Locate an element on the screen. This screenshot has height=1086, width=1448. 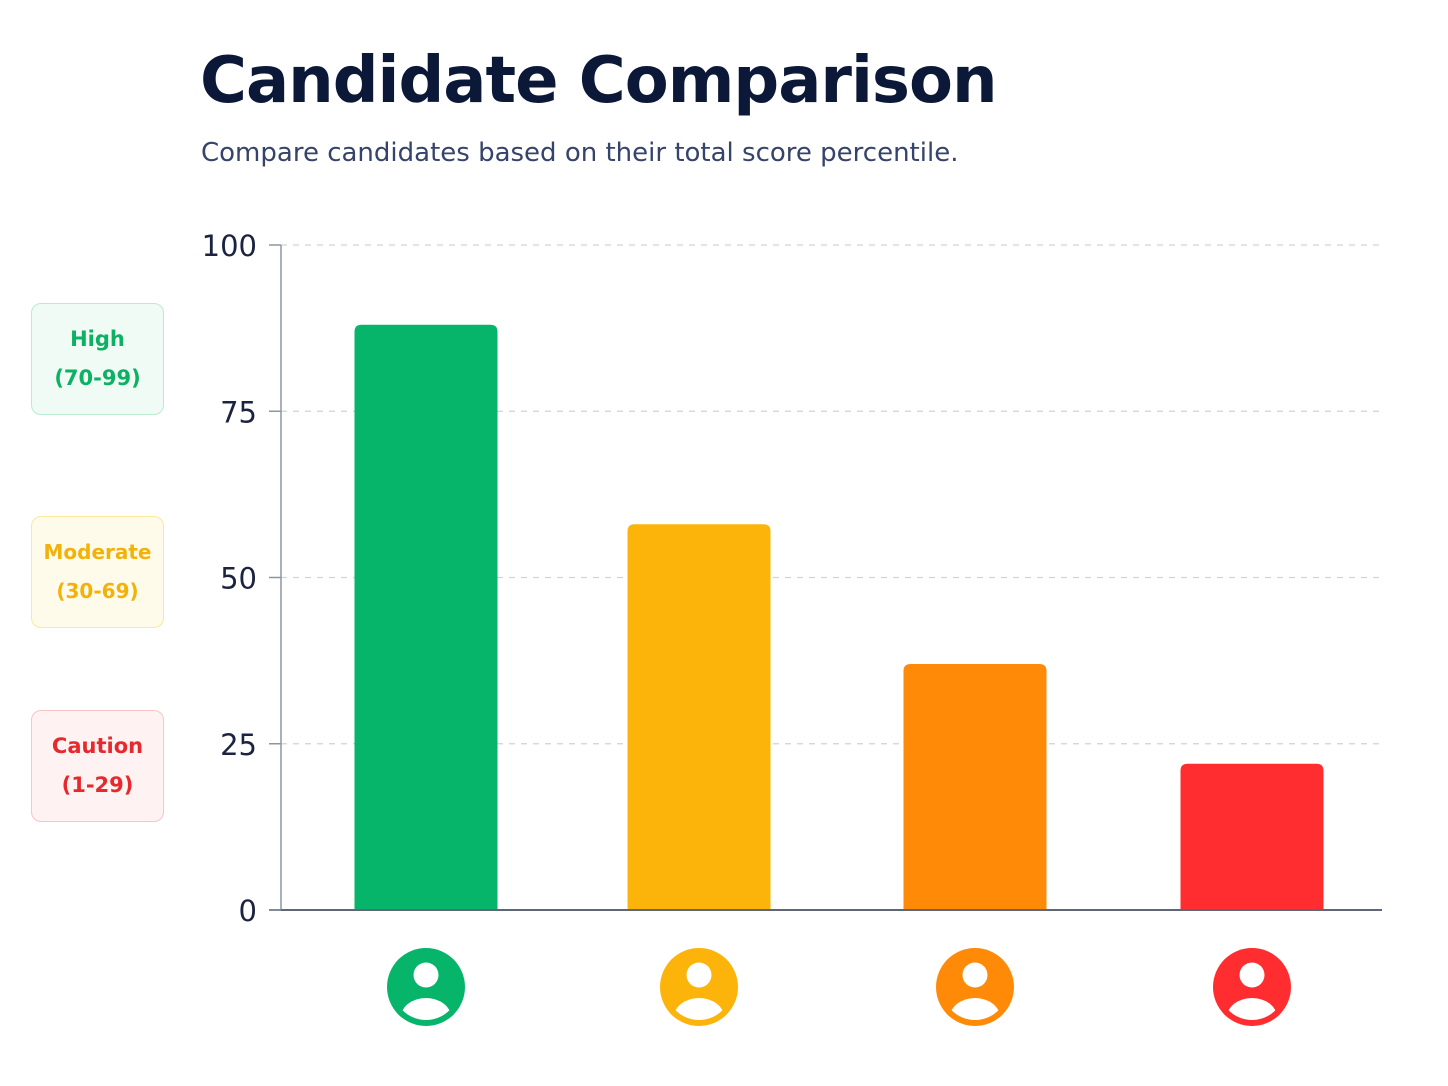
legend-caution: Caution (1-29) is located at coordinates (97, 766).